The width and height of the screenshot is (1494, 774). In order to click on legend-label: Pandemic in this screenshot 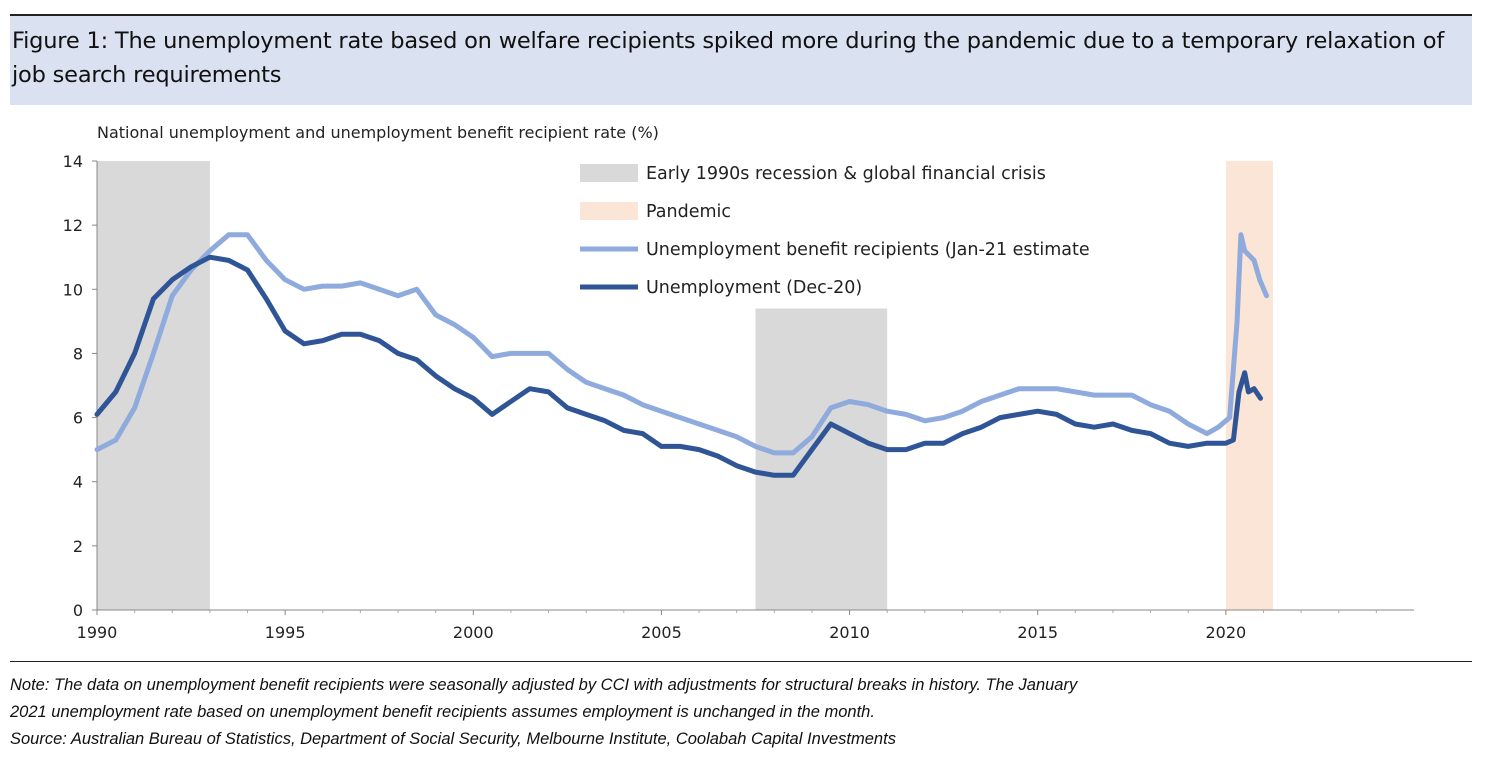, I will do `click(688, 212)`.